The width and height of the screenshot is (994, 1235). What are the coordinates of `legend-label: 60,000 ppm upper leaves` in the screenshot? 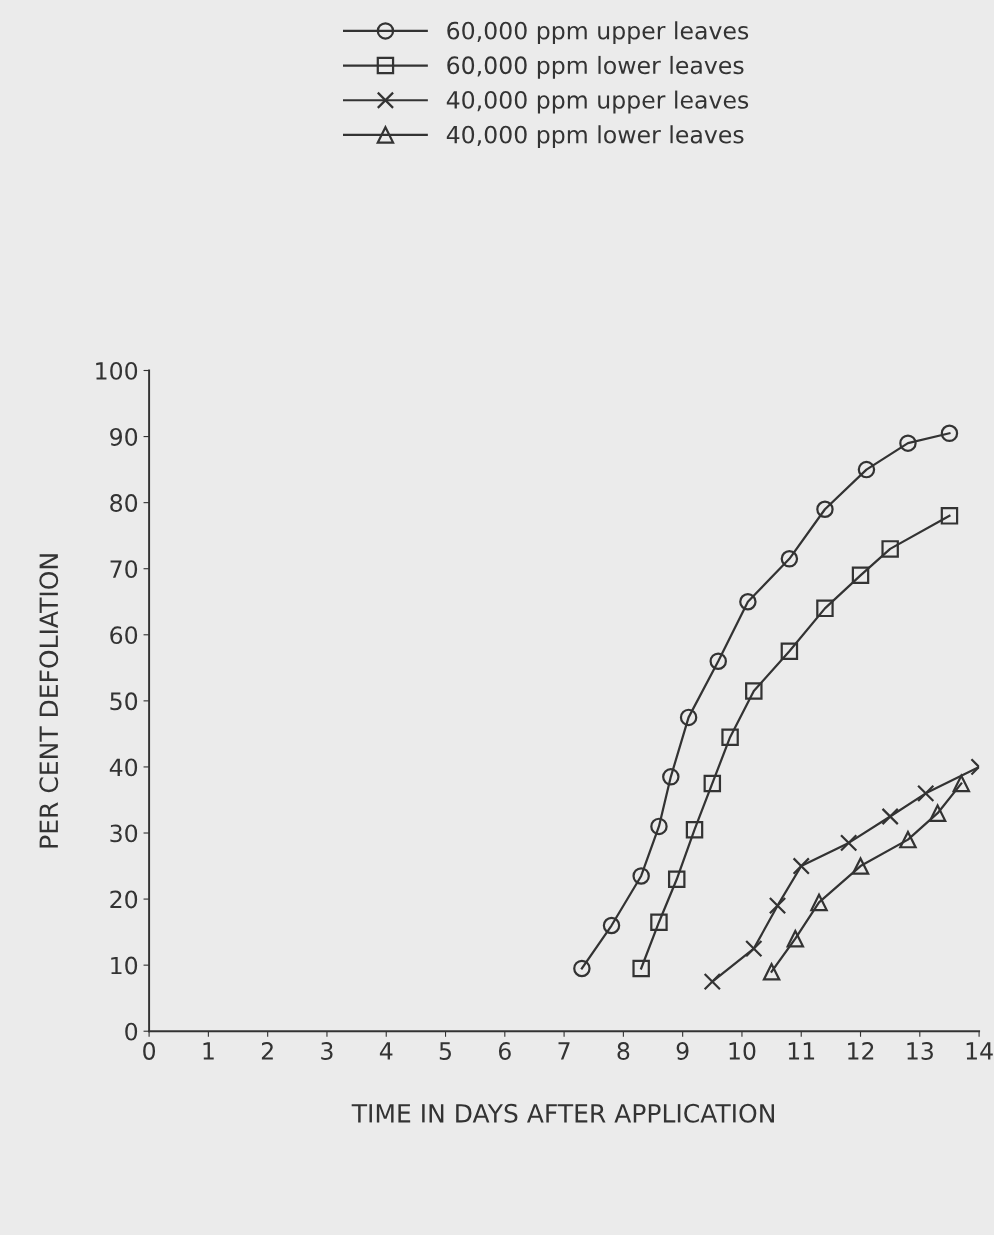 It's located at (598, 33).